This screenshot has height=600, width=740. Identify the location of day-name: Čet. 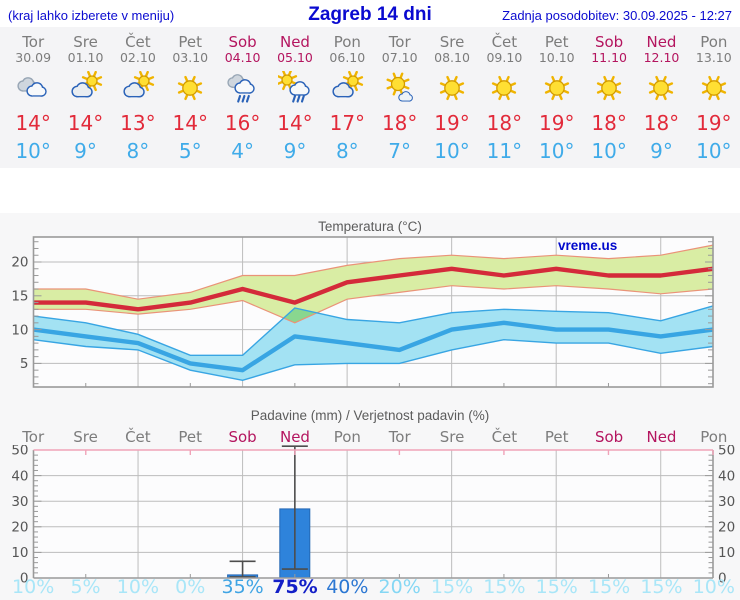
(504, 42).